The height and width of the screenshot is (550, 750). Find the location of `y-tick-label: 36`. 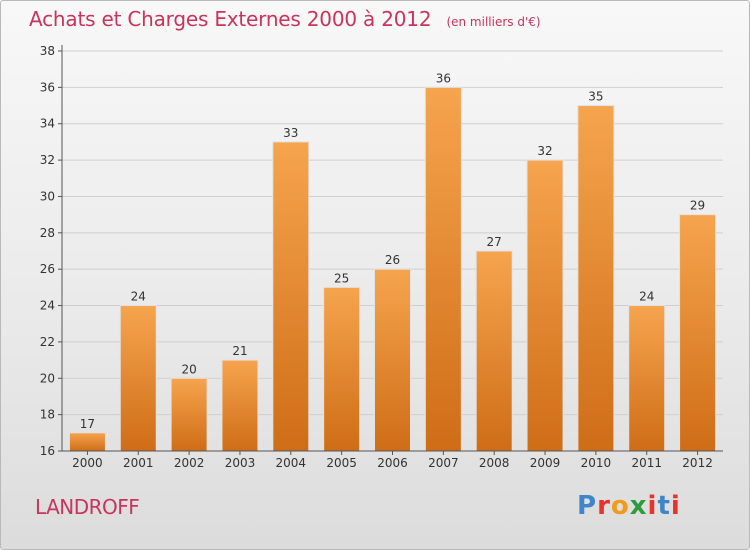

y-tick-label: 36 is located at coordinates (47, 87).